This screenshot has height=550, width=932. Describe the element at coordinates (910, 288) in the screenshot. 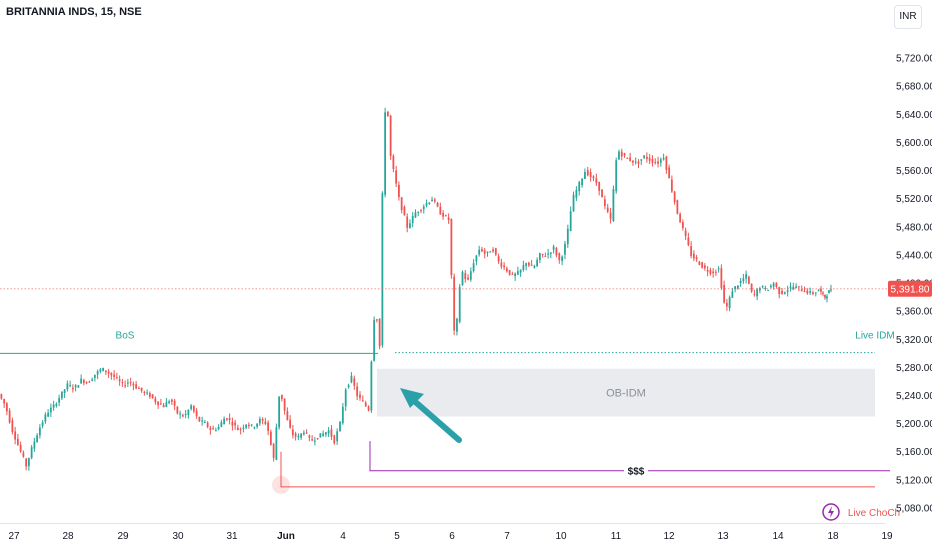

I see `last-price-tag` at that location.